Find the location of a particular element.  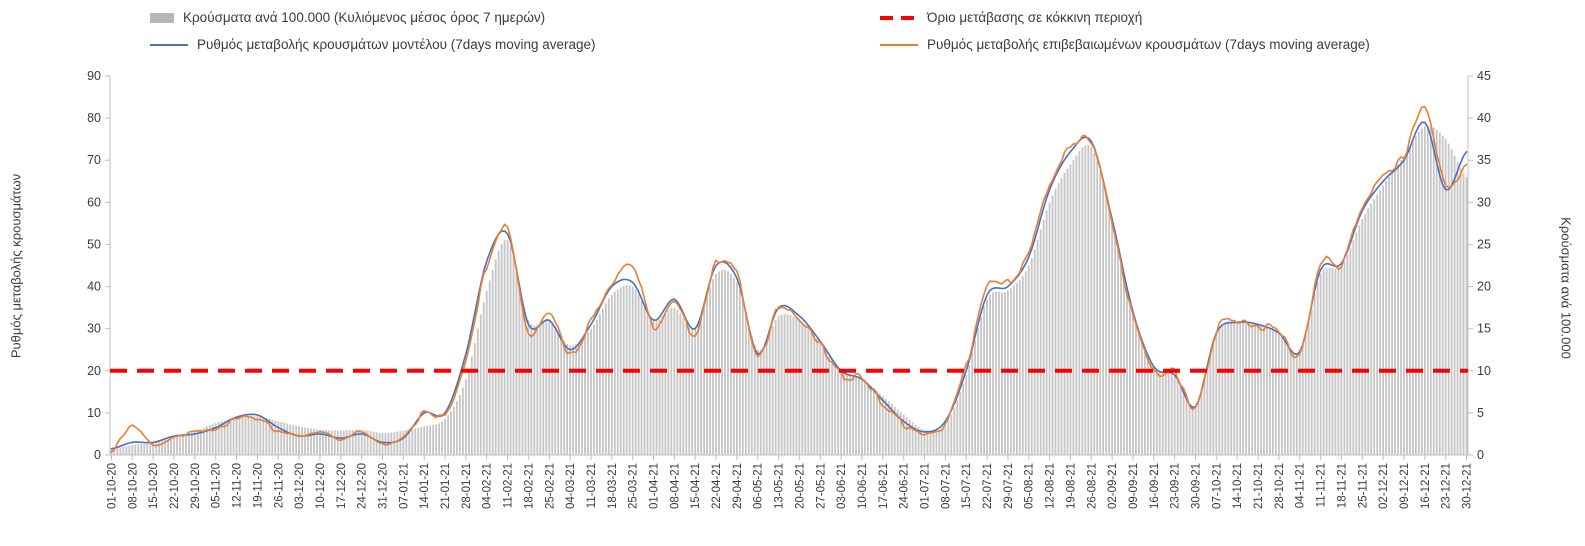

svg-text: 22-04-21 is located at coordinates (717, 486).